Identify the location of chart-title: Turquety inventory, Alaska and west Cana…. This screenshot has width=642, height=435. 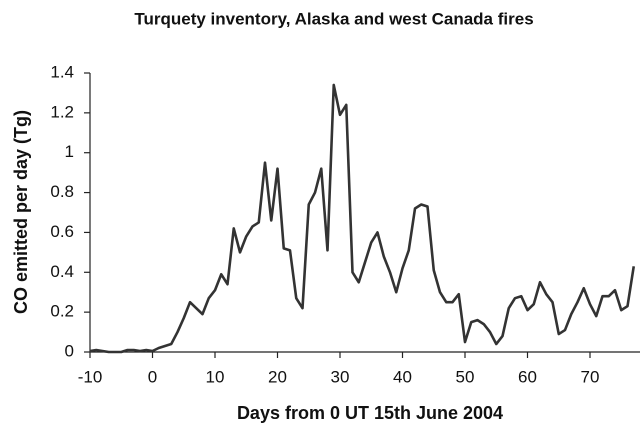
(333, 18).